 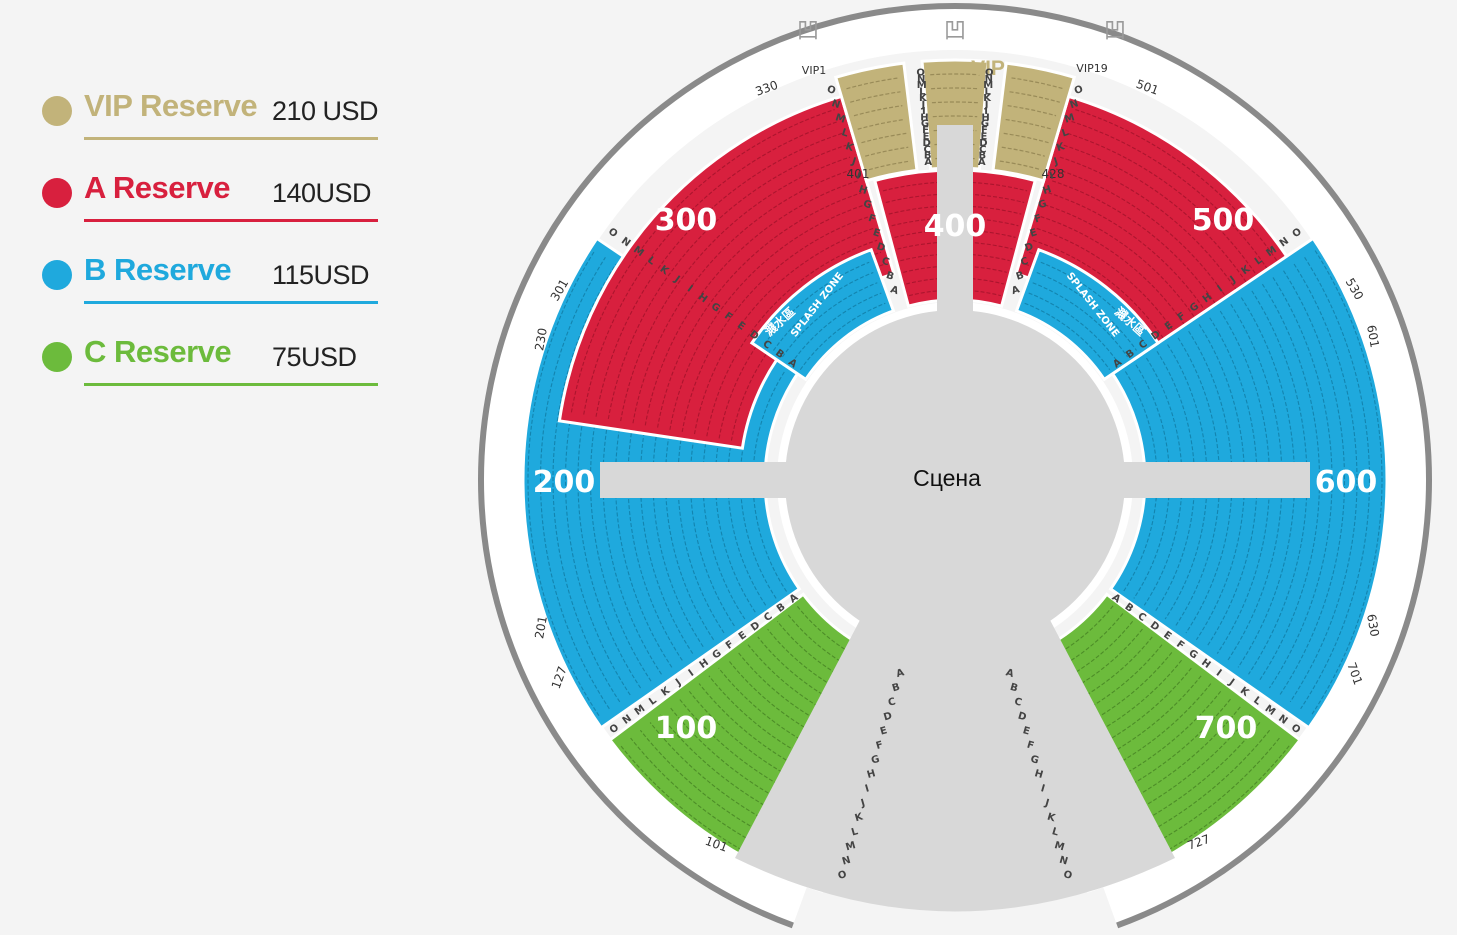 What do you see at coordinates (988, 92) in the screenshot?
I see `vip-right-row-letter: L` at bounding box center [988, 92].